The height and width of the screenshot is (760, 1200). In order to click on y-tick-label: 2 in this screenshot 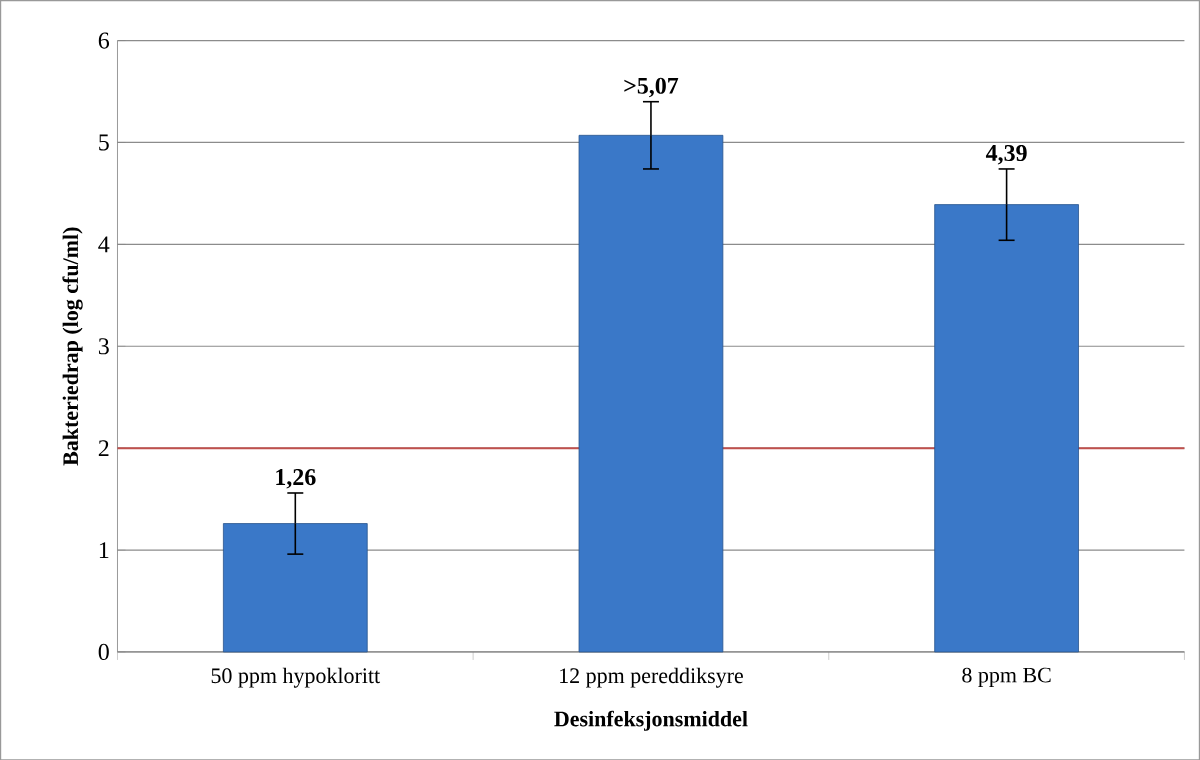, I will do `click(103, 447)`.